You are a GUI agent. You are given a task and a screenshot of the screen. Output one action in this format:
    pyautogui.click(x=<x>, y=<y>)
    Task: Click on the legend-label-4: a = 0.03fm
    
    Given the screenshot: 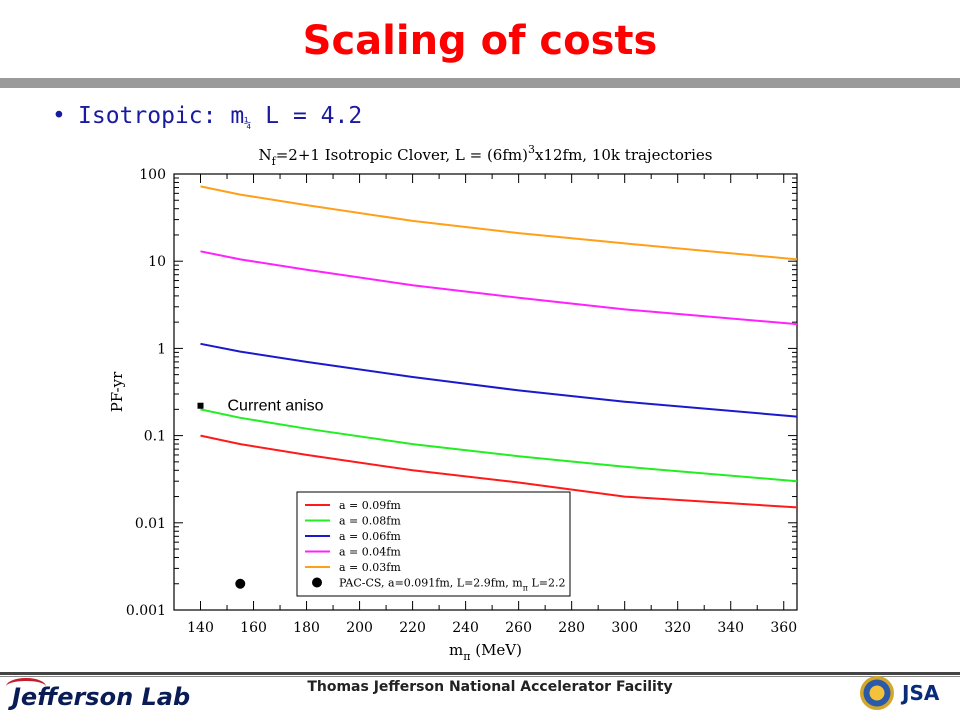 What is the action you would take?
    pyautogui.click(x=370, y=567)
    